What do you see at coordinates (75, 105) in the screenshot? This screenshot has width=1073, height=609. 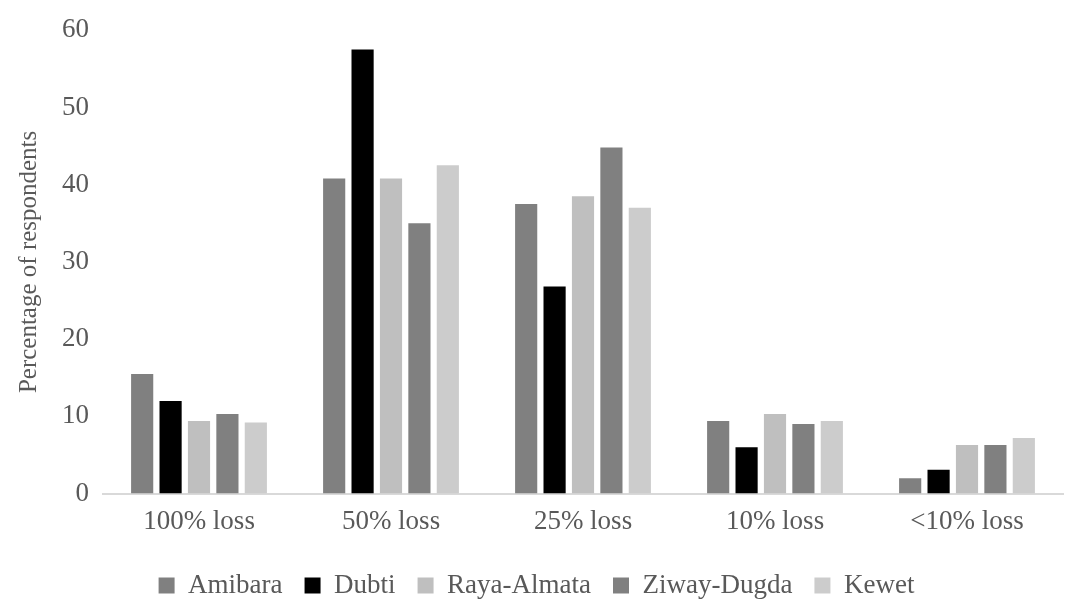 I see `y-tick-label: 50` at bounding box center [75, 105].